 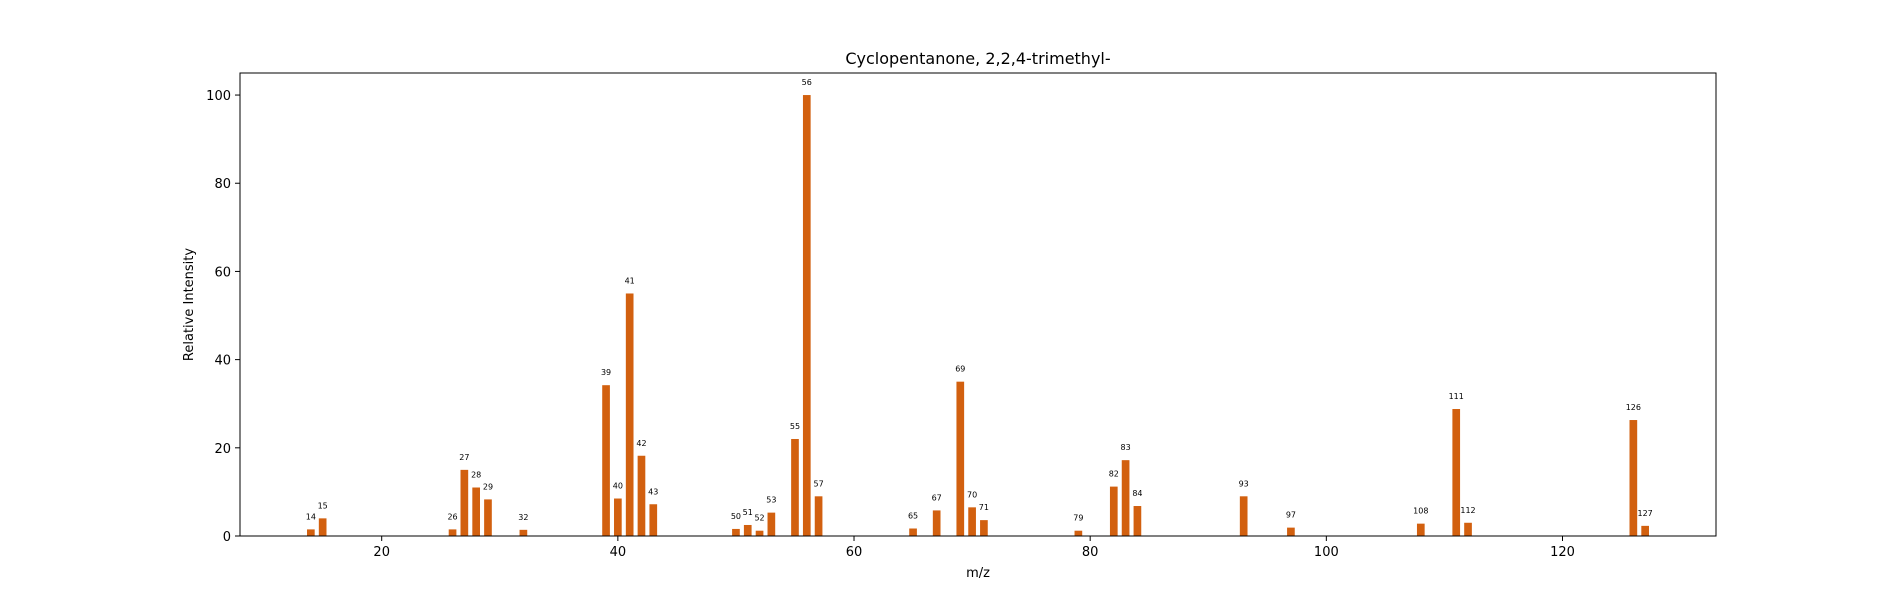 I want to click on x-tick-label-40: 40, so click(x=618, y=552).